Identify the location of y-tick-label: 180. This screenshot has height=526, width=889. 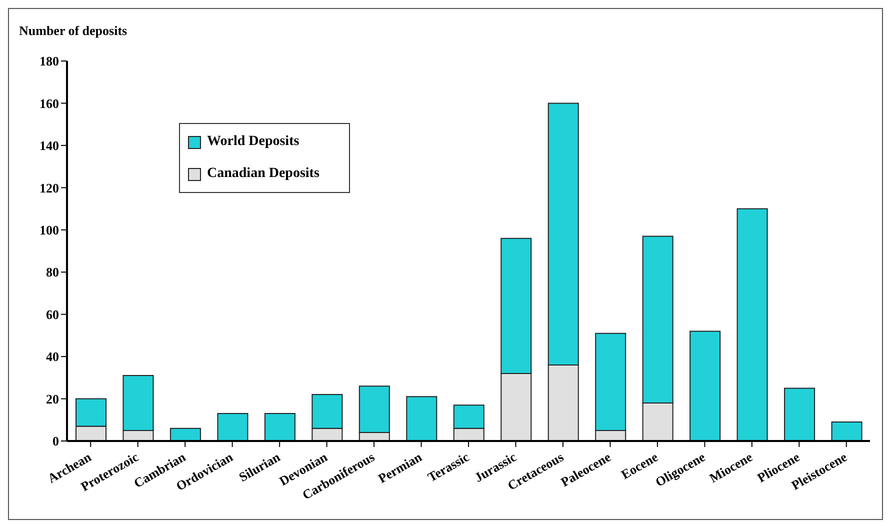
(49, 61).